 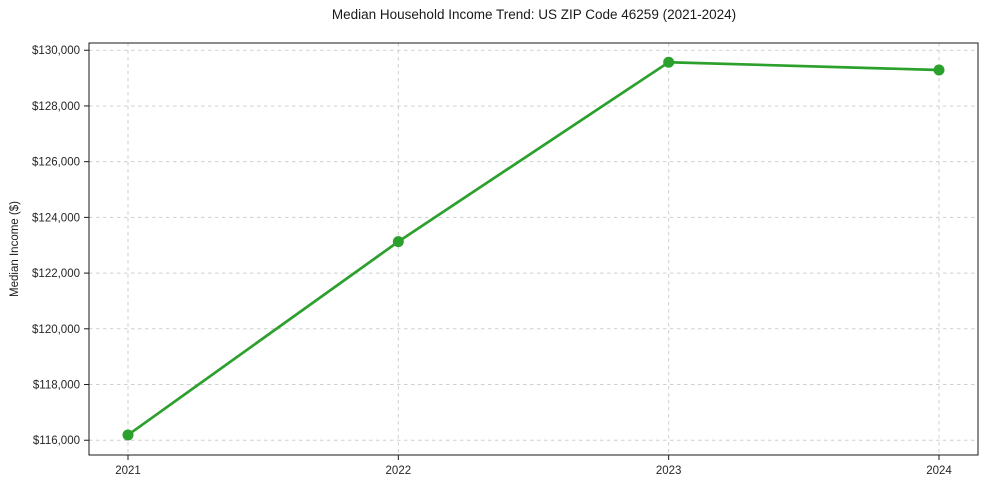 What do you see at coordinates (56, 386) in the screenshot?
I see `y-tick-label: $118,000` at bounding box center [56, 386].